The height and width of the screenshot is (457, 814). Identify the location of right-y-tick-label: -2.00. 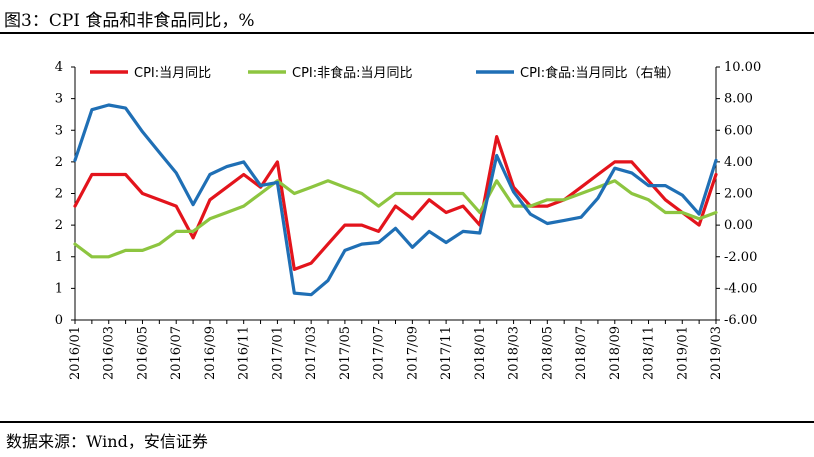
(740, 257).